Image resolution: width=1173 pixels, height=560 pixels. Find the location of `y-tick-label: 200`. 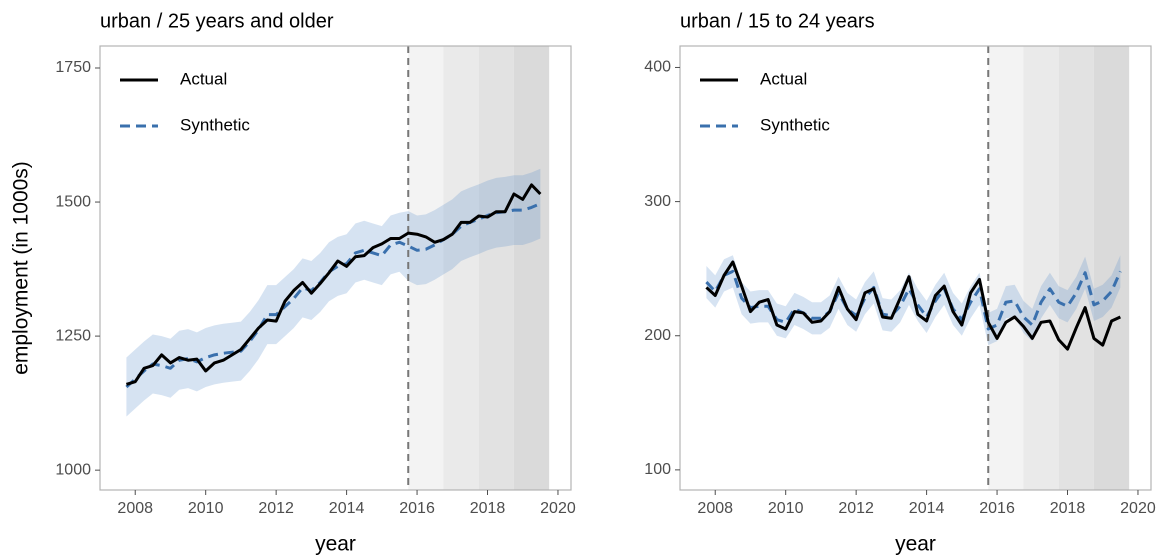

y-tick-label: 200 is located at coordinates (657, 335).